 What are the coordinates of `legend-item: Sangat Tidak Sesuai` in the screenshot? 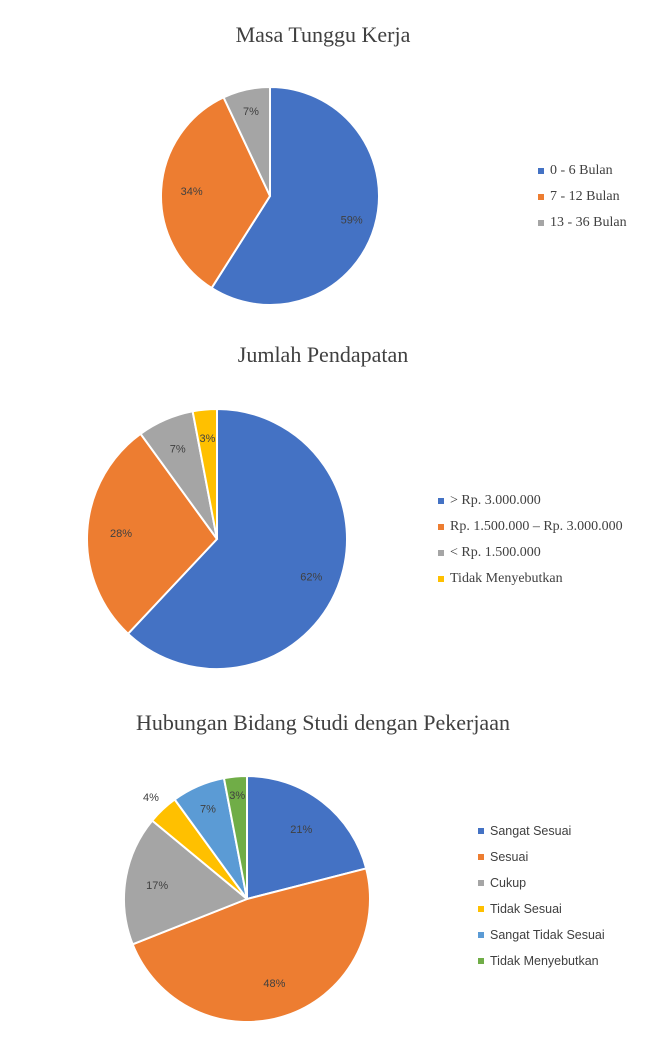 It's located at (541, 935).